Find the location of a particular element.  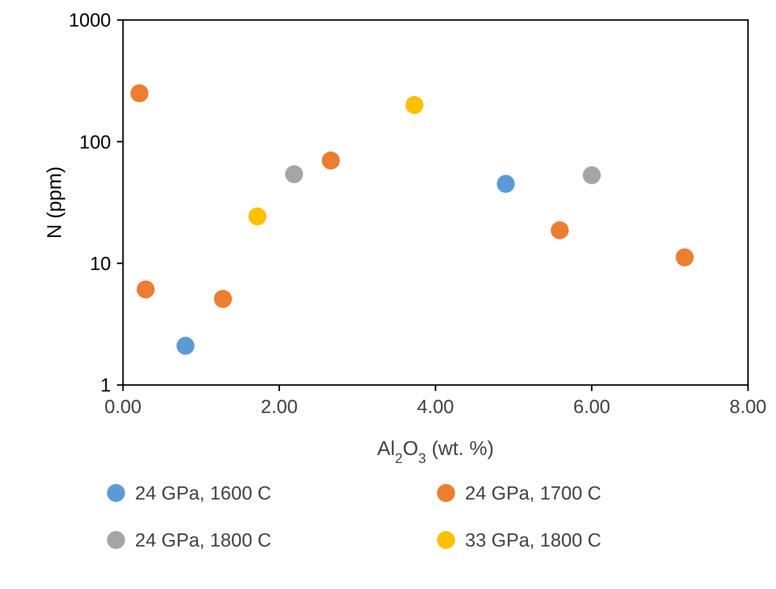

legend-label: 24 GPa, 1600 C is located at coordinates (203, 494).